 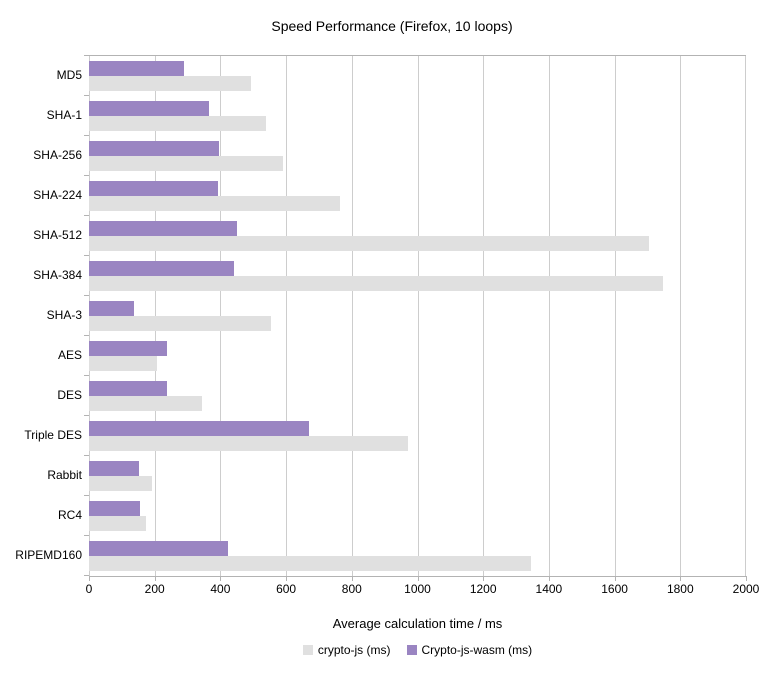 I want to click on legend-item-crypto-js-wasm: Crypto-js-wasm (ms), so click(x=469, y=650).